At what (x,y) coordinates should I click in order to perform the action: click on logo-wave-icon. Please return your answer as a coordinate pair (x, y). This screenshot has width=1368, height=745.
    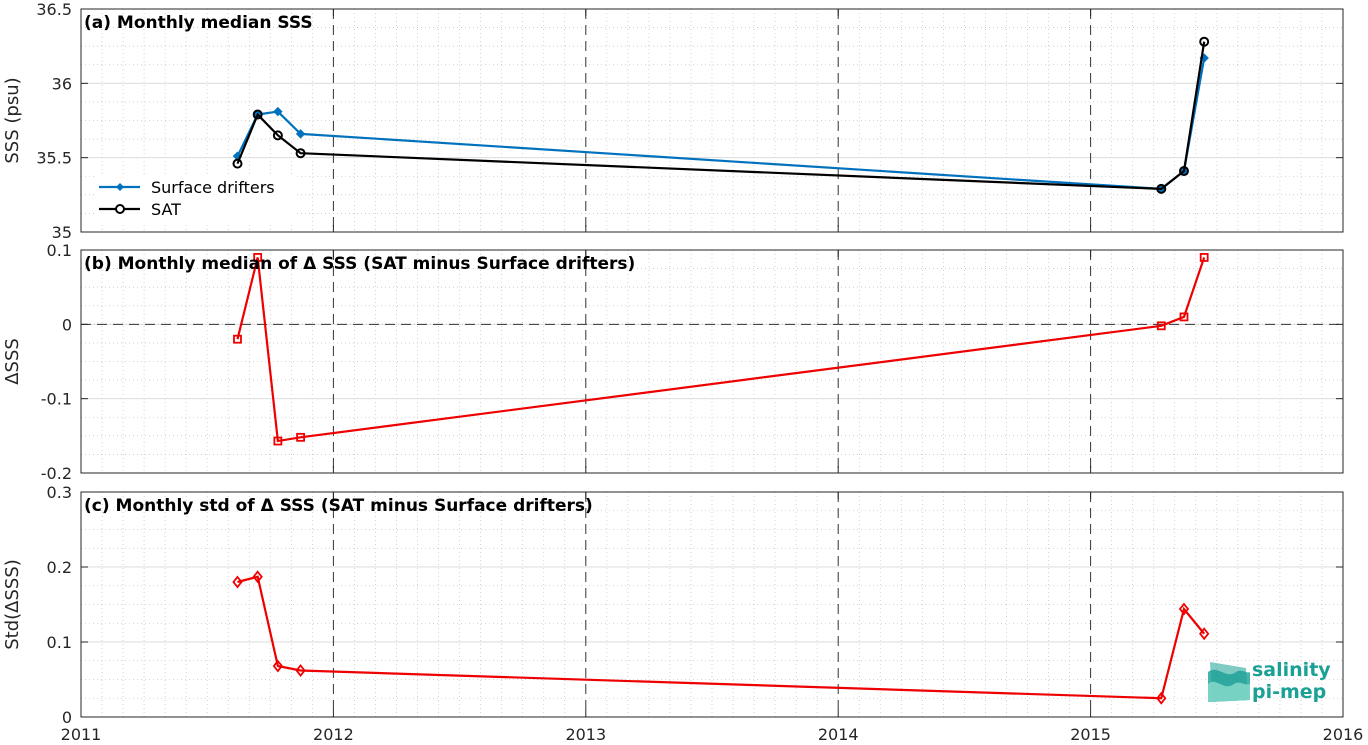
    Looking at the image, I should click on (1229, 682).